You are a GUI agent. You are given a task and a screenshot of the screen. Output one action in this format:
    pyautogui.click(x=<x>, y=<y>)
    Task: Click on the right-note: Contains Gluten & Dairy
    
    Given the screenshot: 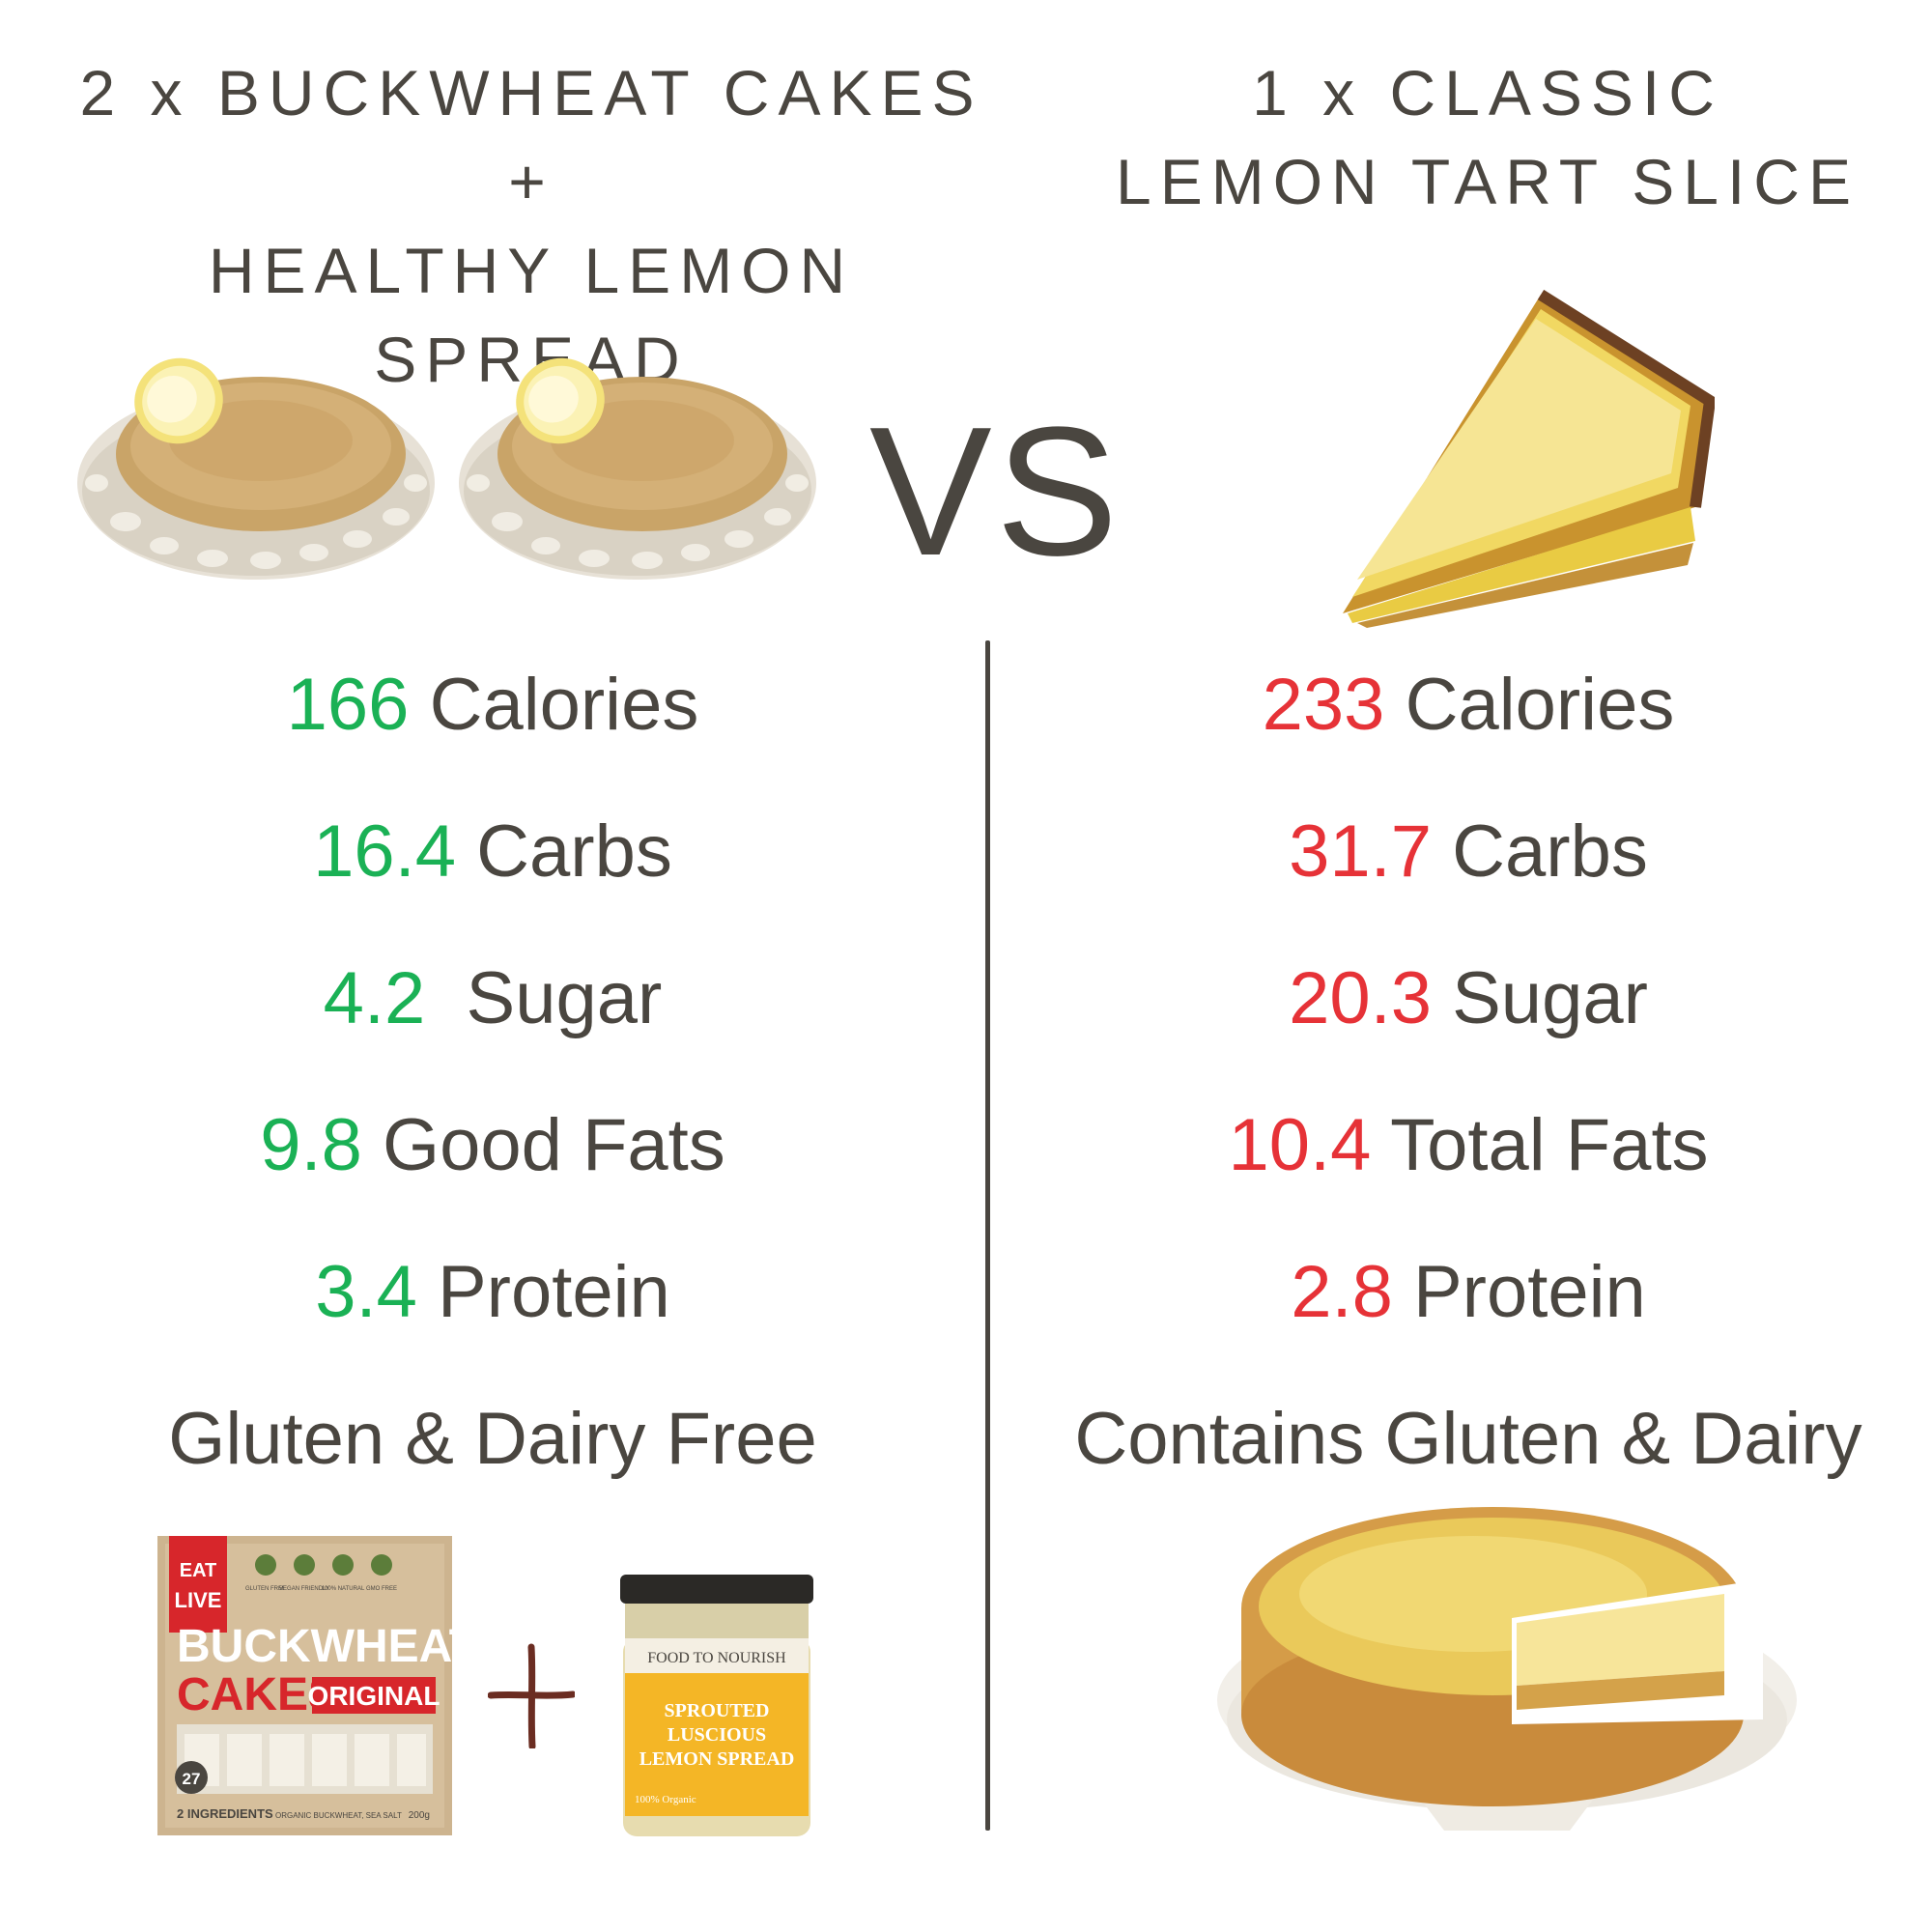 What is the action you would take?
    pyautogui.click(x=1468, y=1464)
    